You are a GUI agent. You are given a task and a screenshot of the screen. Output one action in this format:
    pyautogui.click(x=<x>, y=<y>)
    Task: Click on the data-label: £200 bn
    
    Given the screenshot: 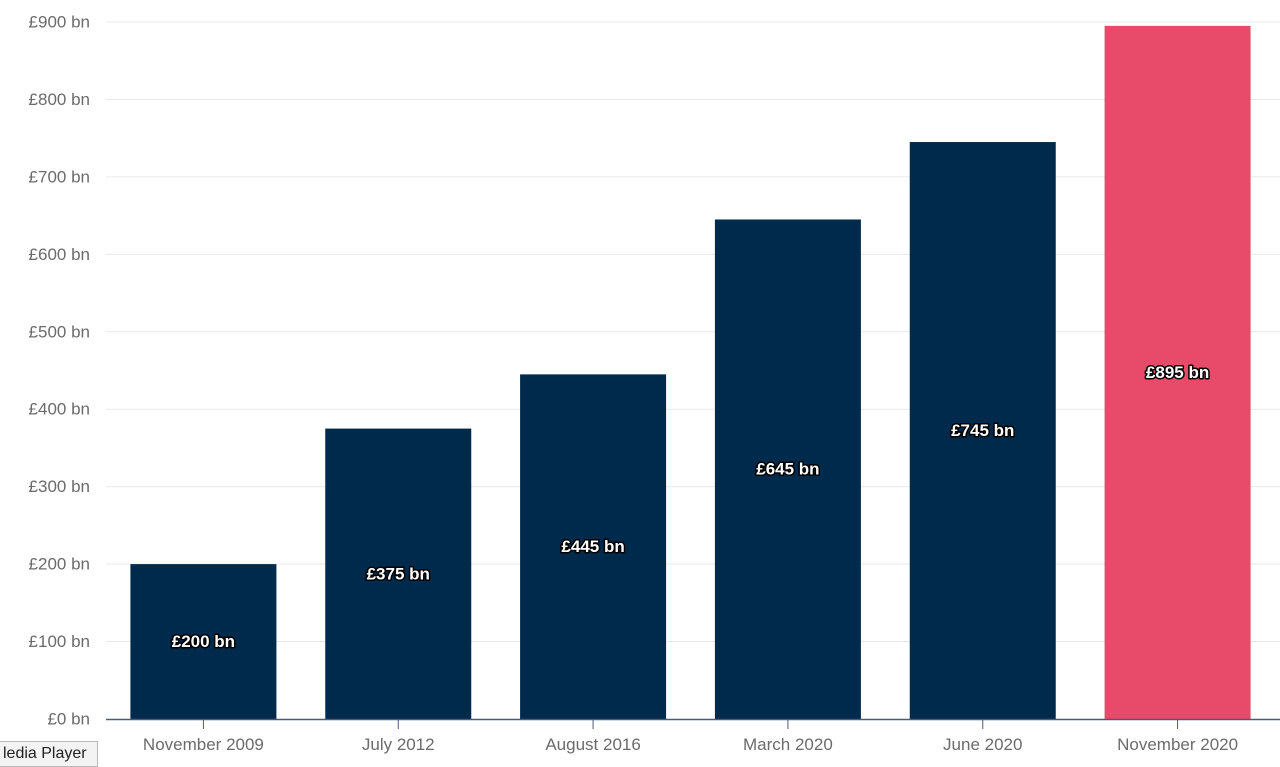 What is the action you would take?
    pyautogui.click(x=203, y=641)
    